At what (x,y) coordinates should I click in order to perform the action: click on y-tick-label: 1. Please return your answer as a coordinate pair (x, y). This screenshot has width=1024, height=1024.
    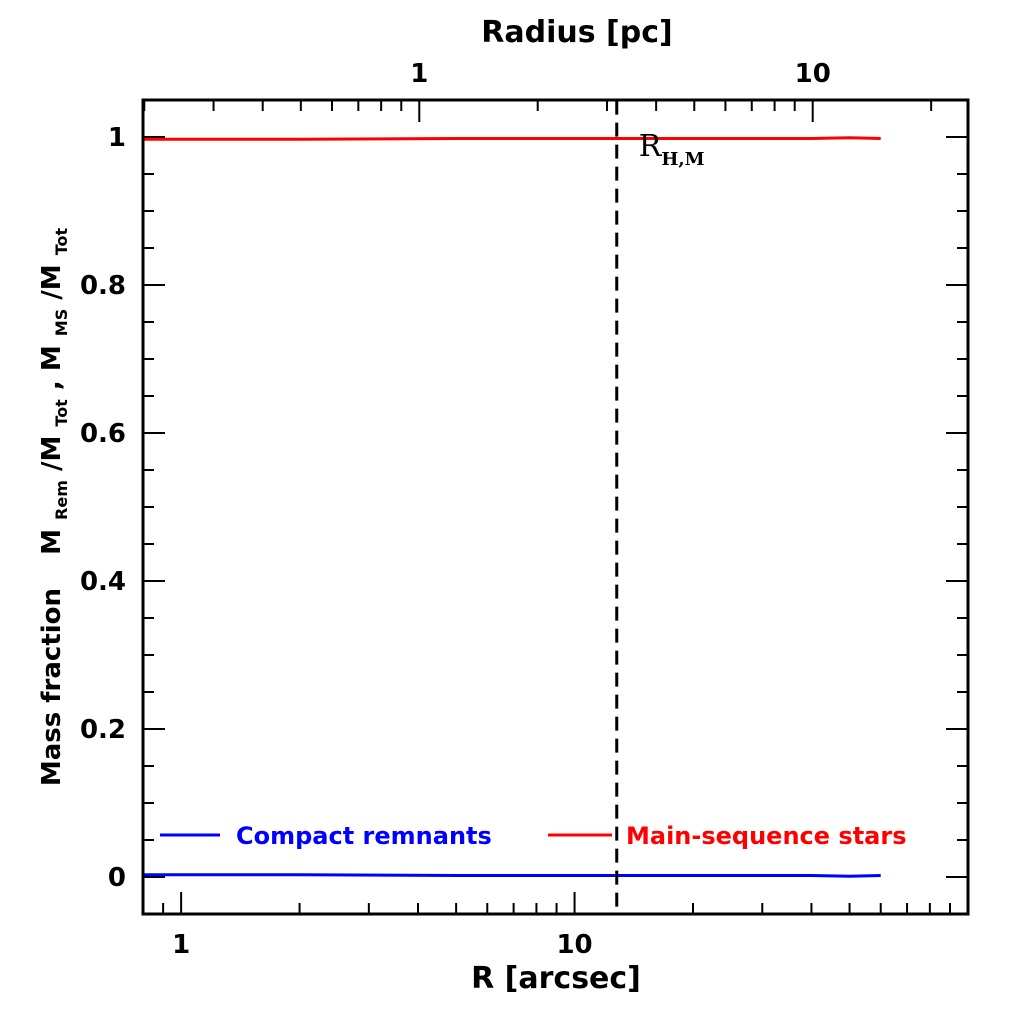
    Looking at the image, I should click on (117, 138).